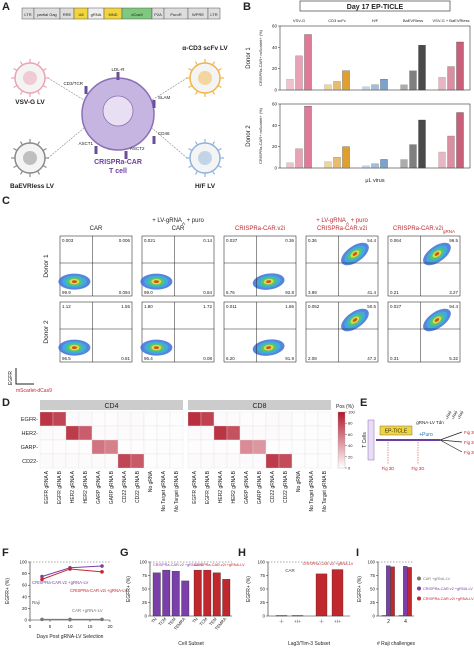 The width and height of the screenshot is (474, 654). Describe the element at coordinates (328, 564) in the screenshot. I see `group-label: CRISPRa-CAR.v2i +gRNA-LV` at that location.